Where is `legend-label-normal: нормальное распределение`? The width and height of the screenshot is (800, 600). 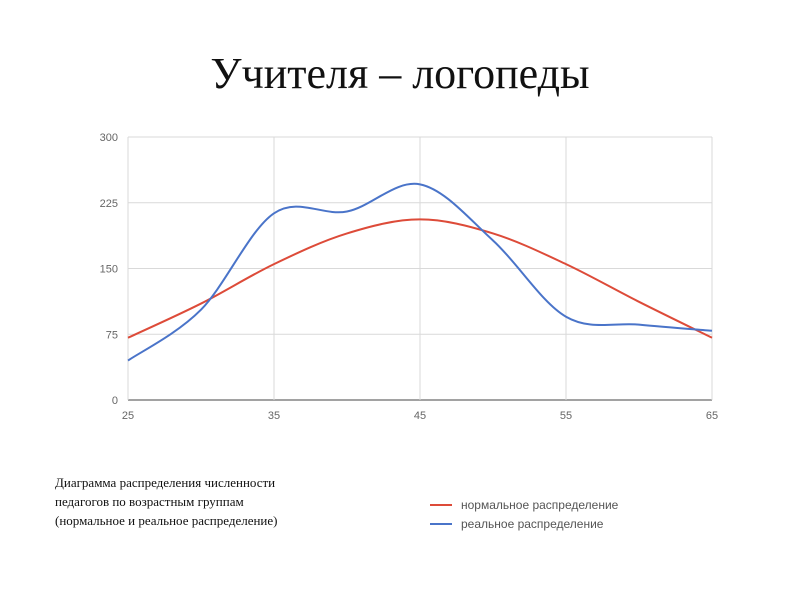
legend-label-normal: нормальное распределение is located at coordinates (540, 504).